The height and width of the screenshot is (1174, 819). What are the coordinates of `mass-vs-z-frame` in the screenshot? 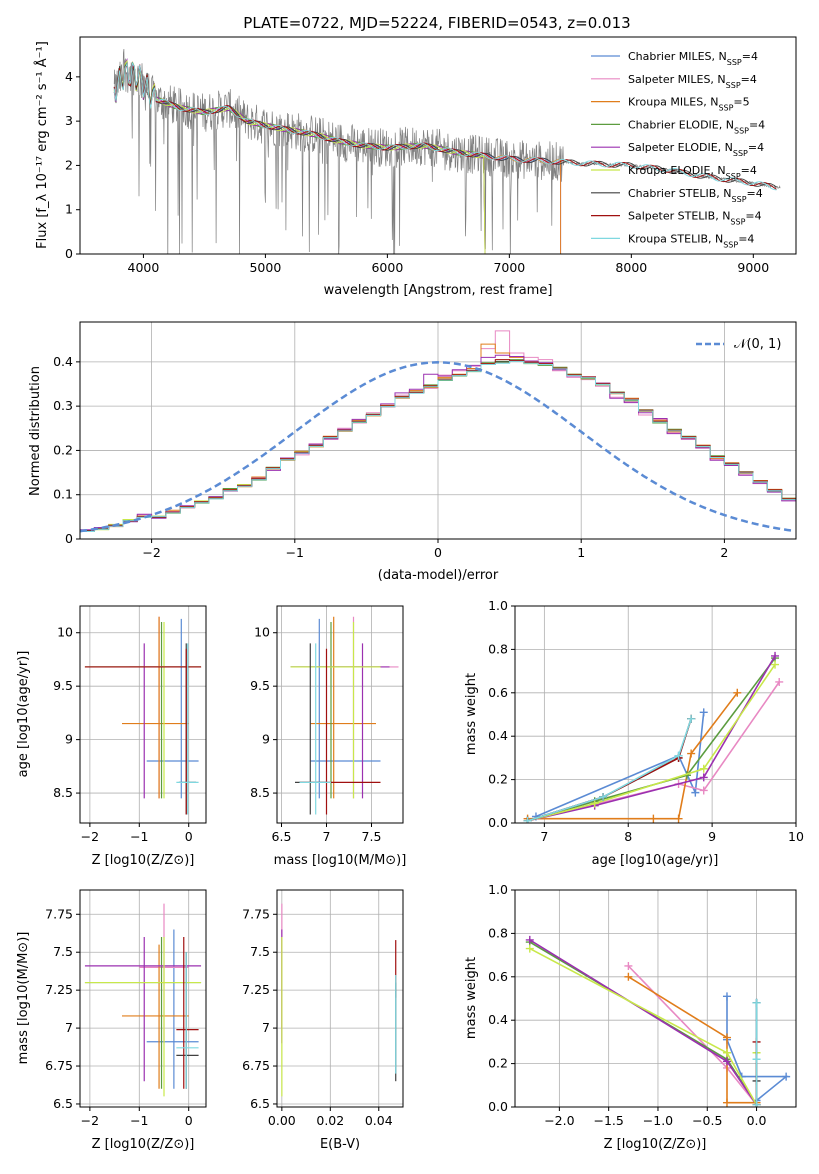 It's located at (143, 998).